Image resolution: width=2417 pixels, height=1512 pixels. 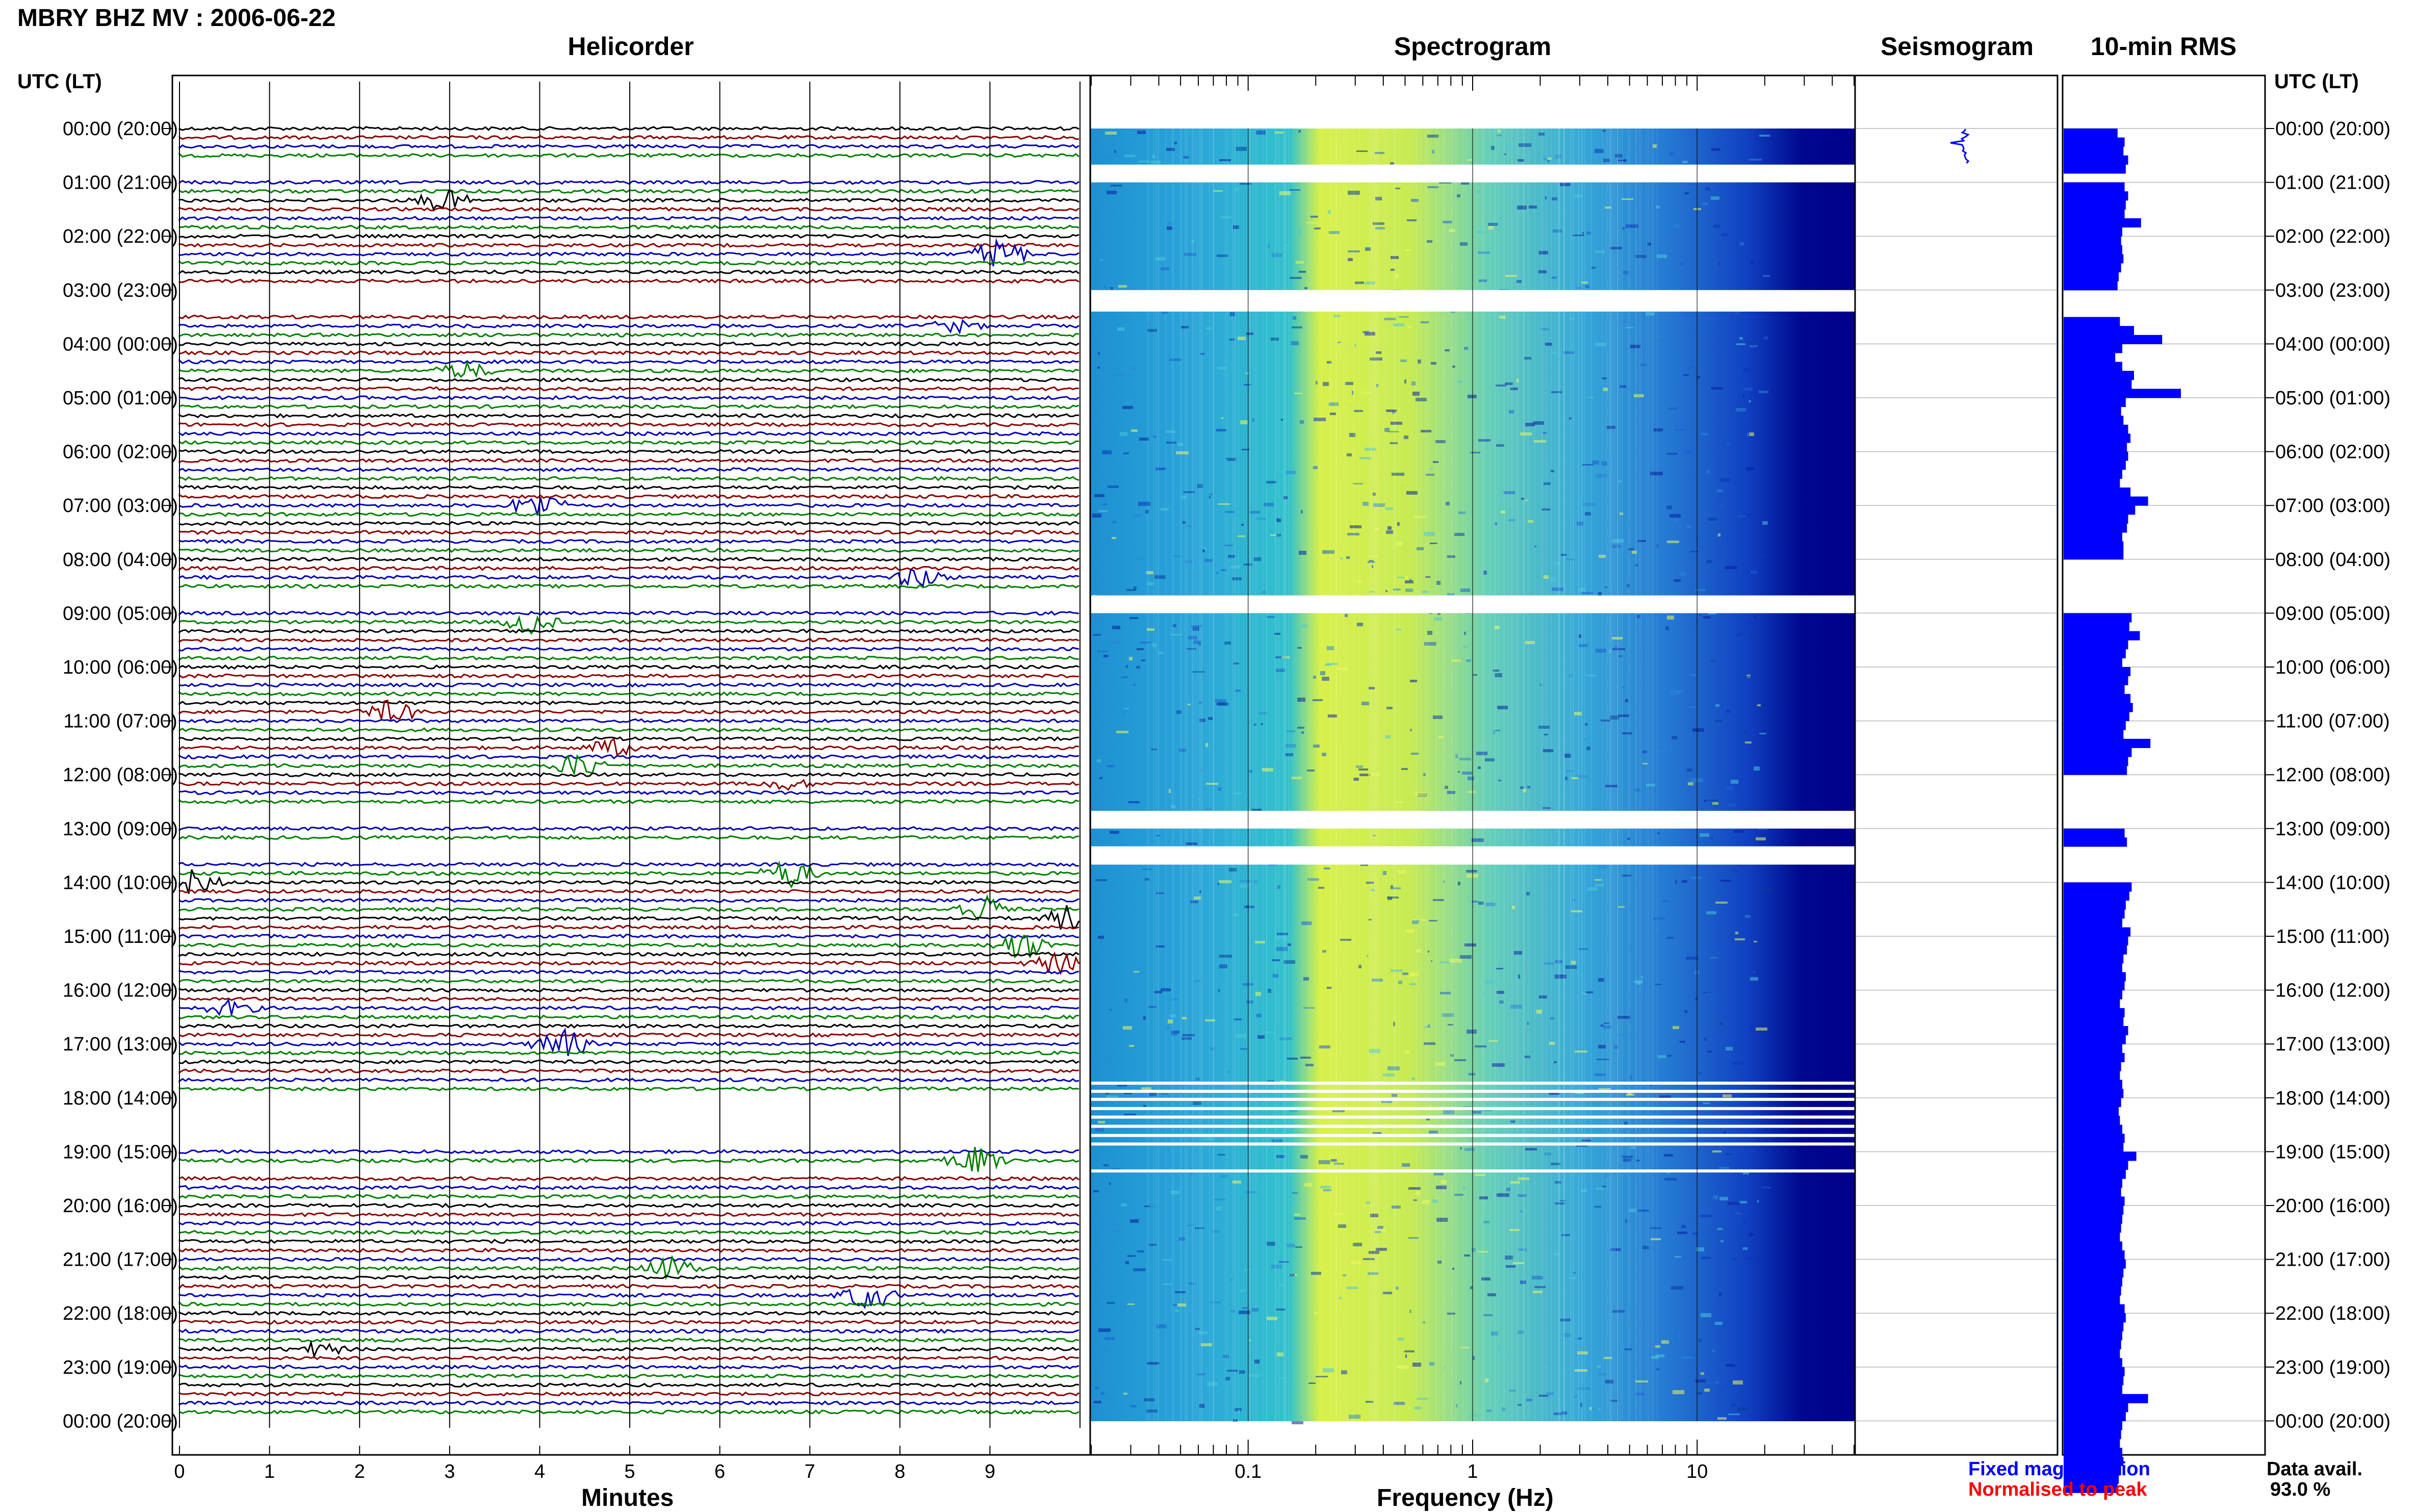 What do you see at coordinates (1960, 146) in the screenshot?
I see `seismogram-trace` at bounding box center [1960, 146].